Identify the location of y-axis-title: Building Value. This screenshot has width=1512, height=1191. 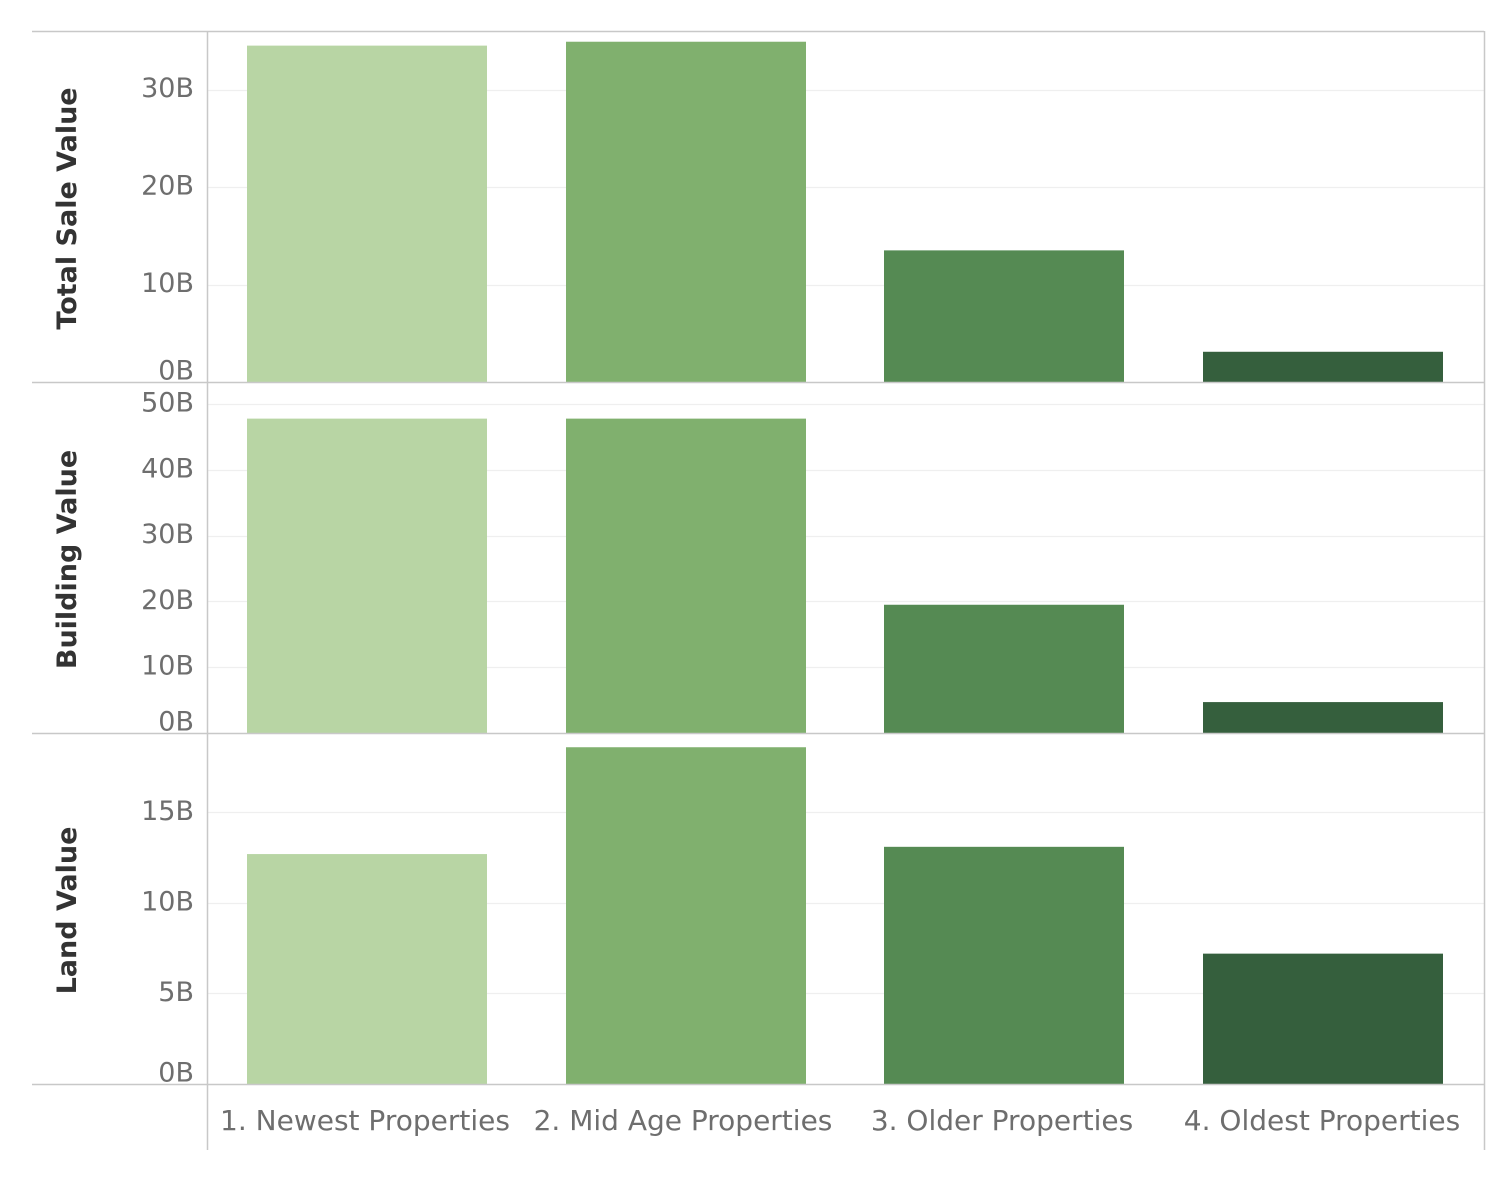
(67, 559).